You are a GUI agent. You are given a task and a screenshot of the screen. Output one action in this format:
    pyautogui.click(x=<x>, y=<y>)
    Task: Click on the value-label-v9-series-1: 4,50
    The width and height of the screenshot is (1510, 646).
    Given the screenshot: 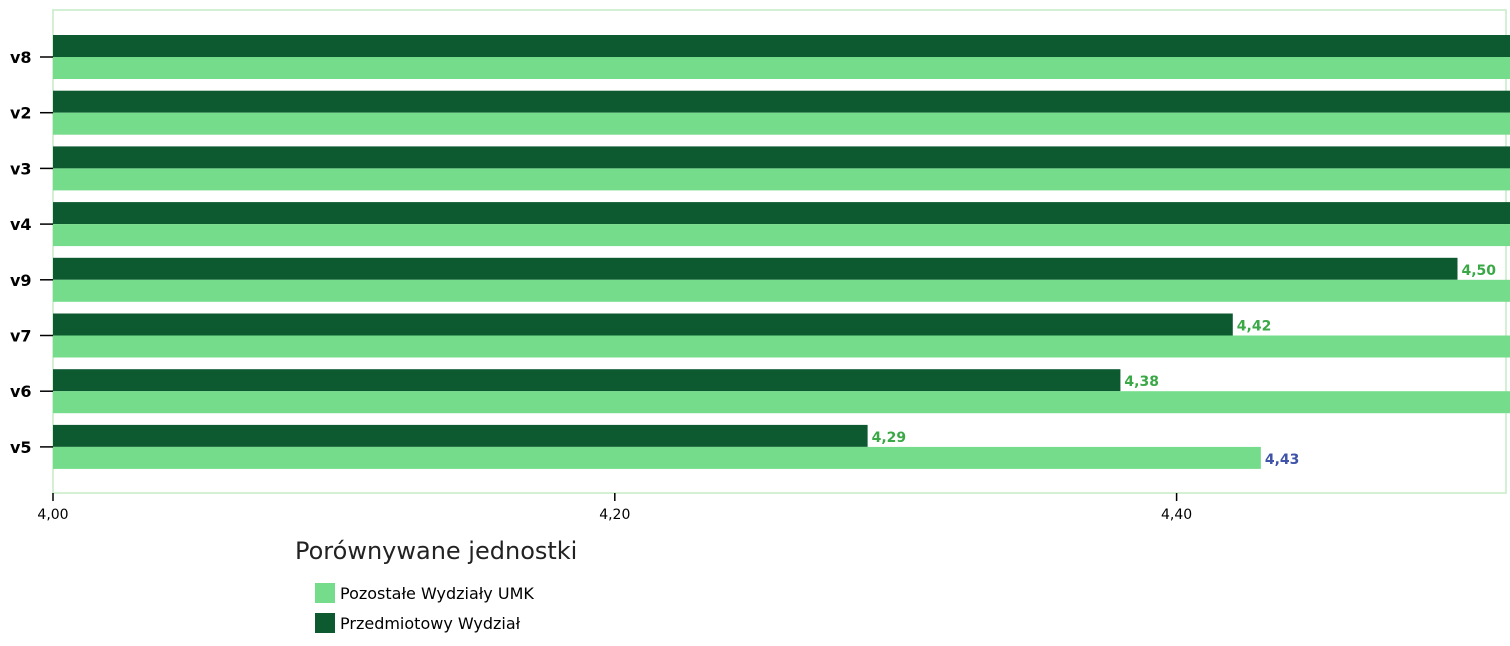 What is the action you would take?
    pyautogui.click(x=1479, y=271)
    